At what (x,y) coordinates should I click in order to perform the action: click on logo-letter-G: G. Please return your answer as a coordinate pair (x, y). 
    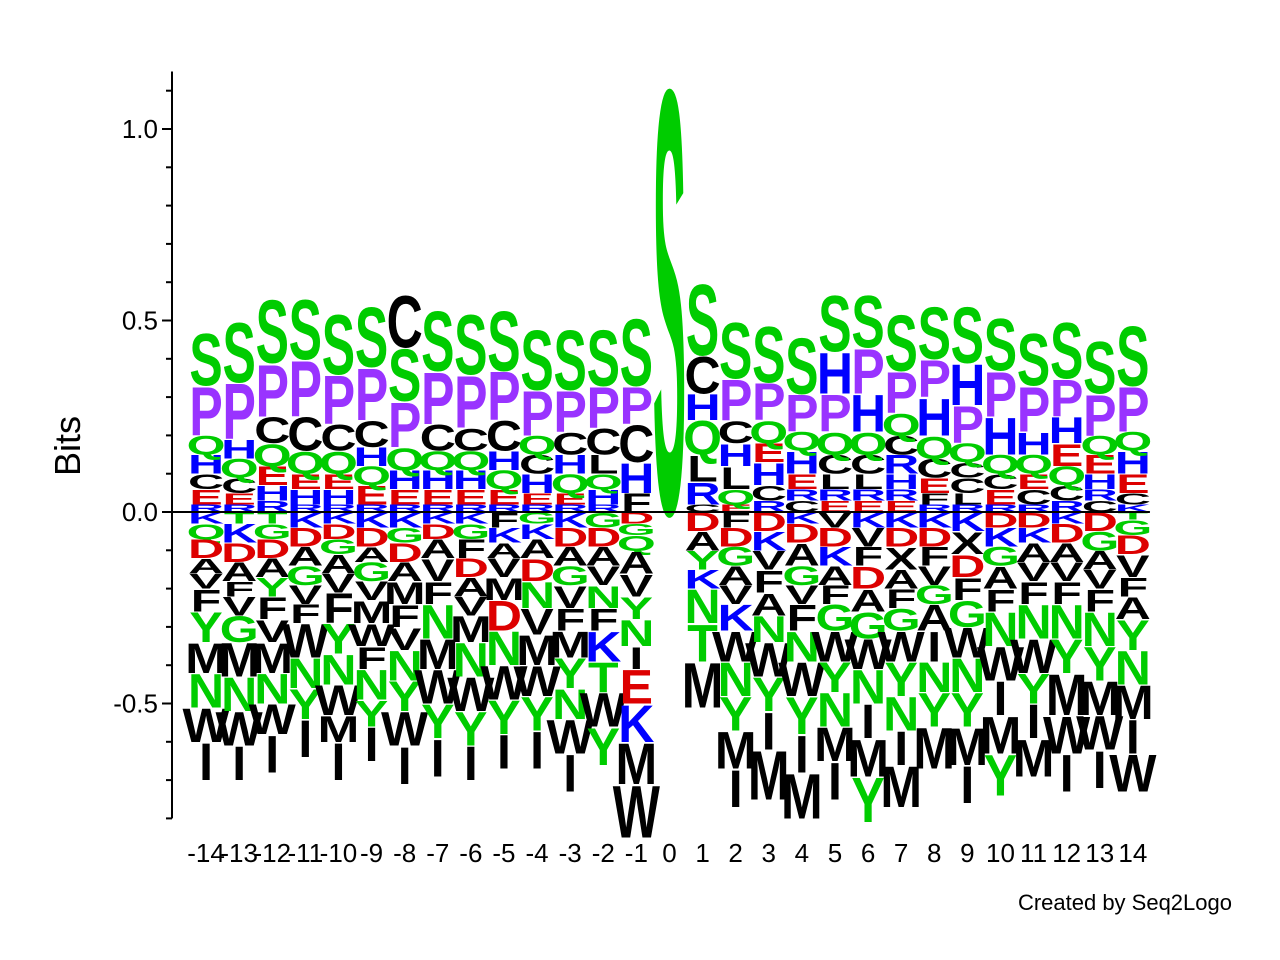
    Looking at the image, I should click on (404, 536).